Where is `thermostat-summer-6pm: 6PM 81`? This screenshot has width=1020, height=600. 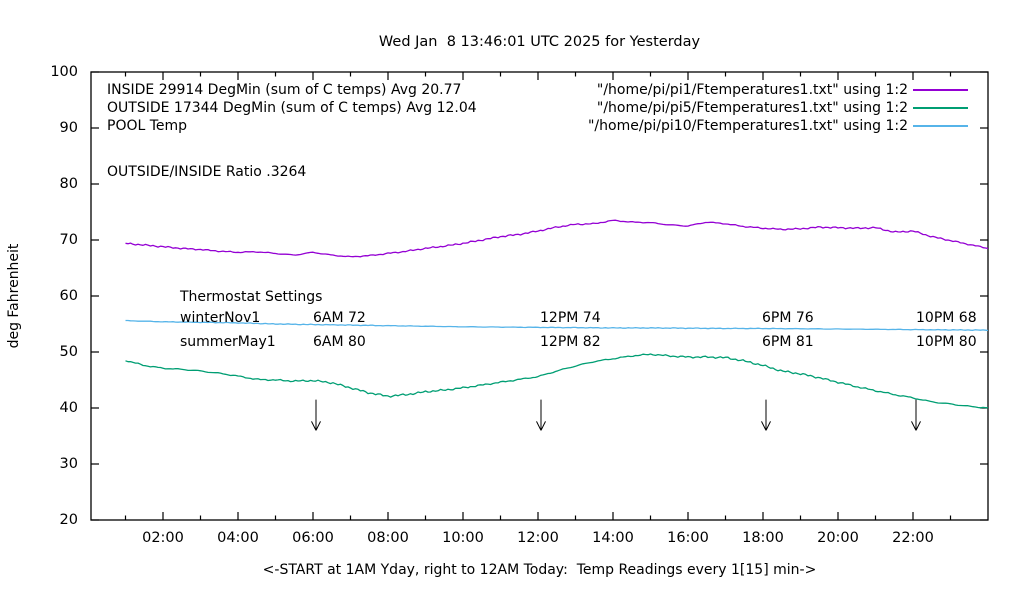
thermostat-summer-6pm: 6PM 81 is located at coordinates (788, 342).